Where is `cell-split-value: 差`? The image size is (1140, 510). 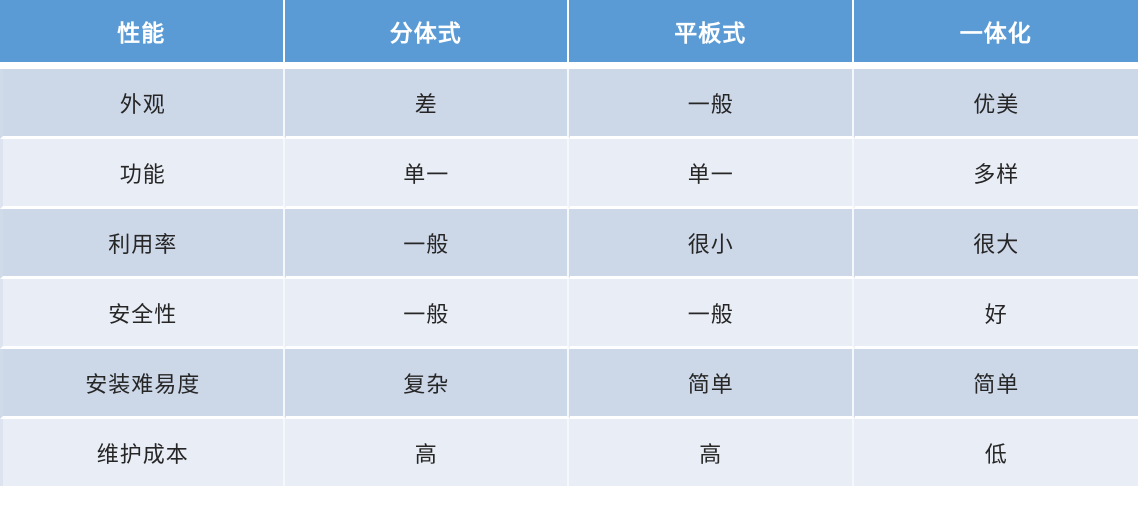 cell-split-value: 差 is located at coordinates (426, 104).